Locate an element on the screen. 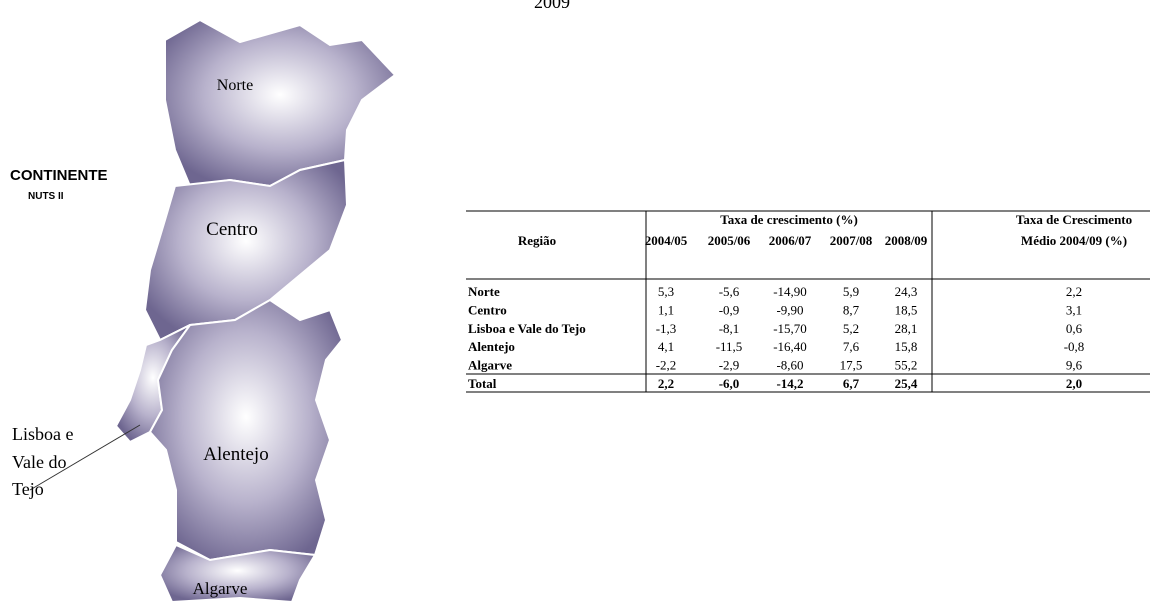  cell: 7,6 is located at coordinates (851, 346).